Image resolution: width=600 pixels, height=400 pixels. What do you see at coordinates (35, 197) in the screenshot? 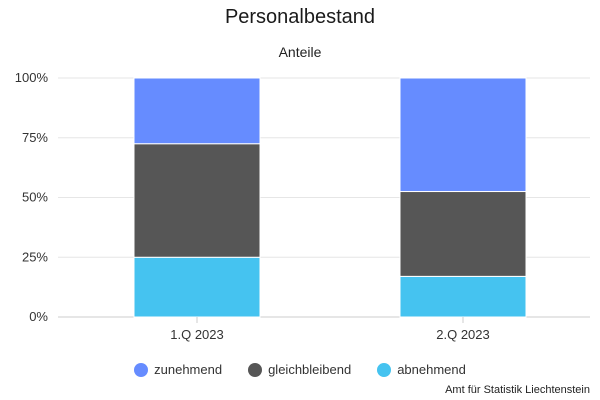
I see `y-tick-label: 50%` at bounding box center [35, 197].